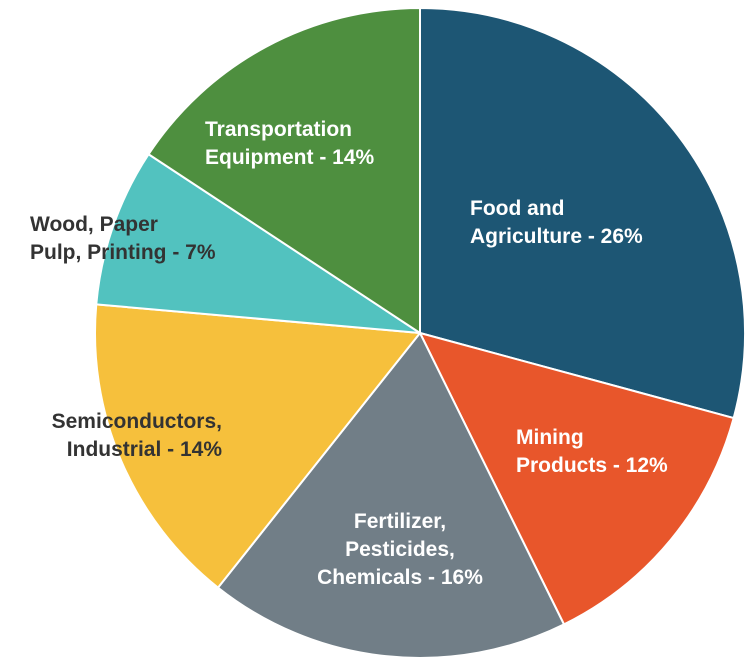 The height and width of the screenshot is (658, 753). Describe the element at coordinates (290, 143) in the screenshot. I see `slice-label: Transportation Equipment - 14%` at that location.